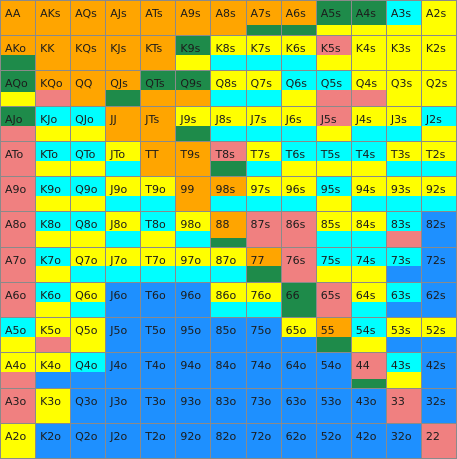  I want to click on hand-cell: 52s, so click(438, 335).